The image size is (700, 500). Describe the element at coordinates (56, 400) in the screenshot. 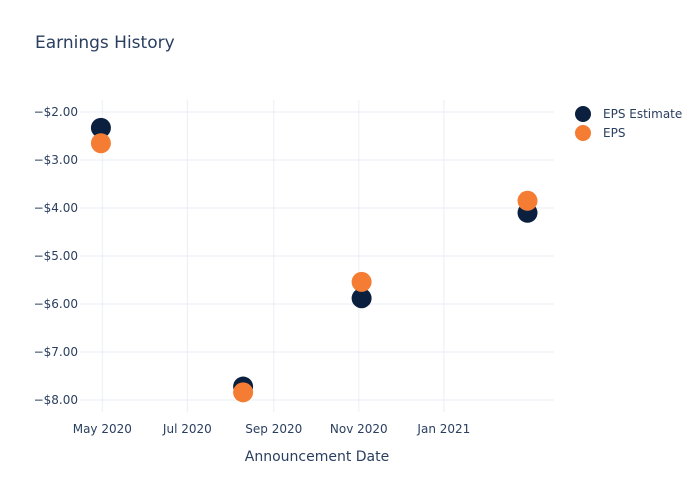

I see `y-tick-label: −$8.00` at that location.